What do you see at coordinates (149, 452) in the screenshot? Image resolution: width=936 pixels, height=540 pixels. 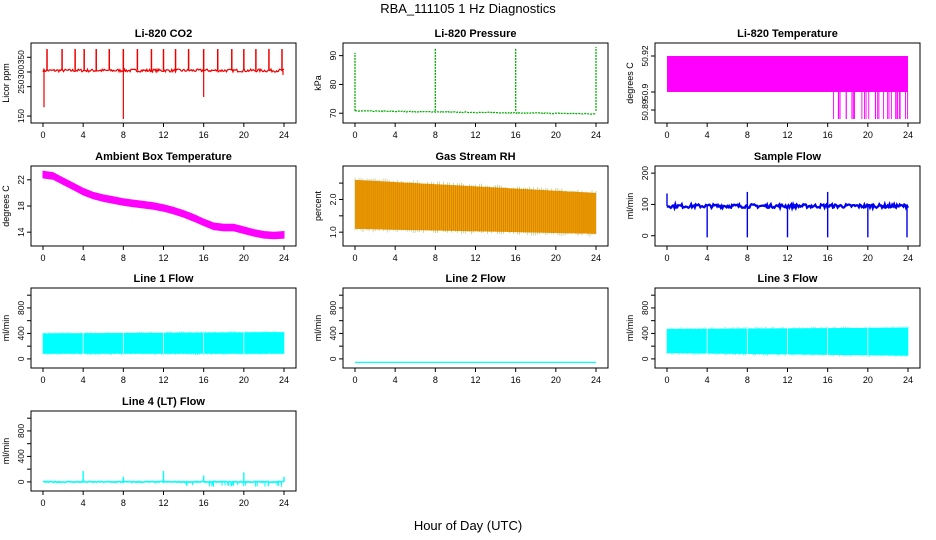 I see `chart-line-4-lt-flow: Line 4 (LT) Flow ml/min 0 4 8 12 16 20 24 0 400 800` at bounding box center [149, 452].